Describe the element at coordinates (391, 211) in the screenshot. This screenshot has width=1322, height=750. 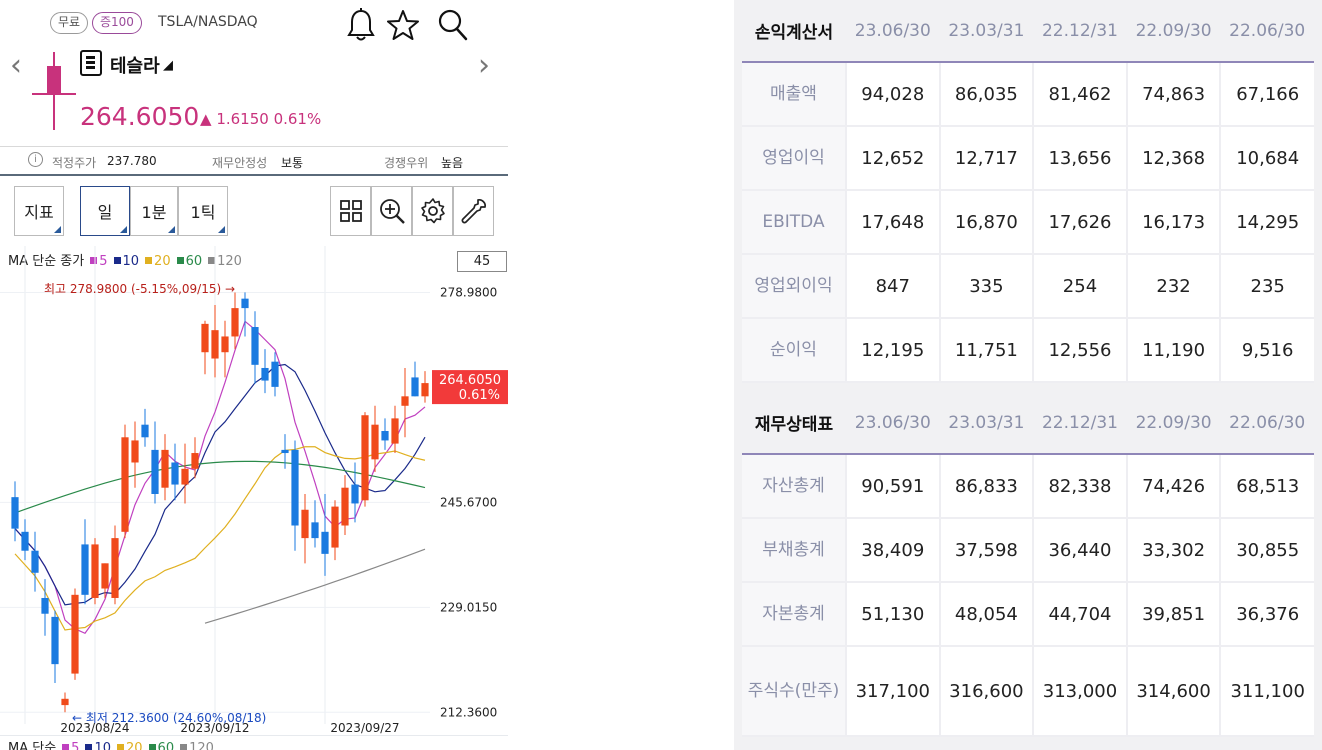
I see `zoom-in-button` at that location.